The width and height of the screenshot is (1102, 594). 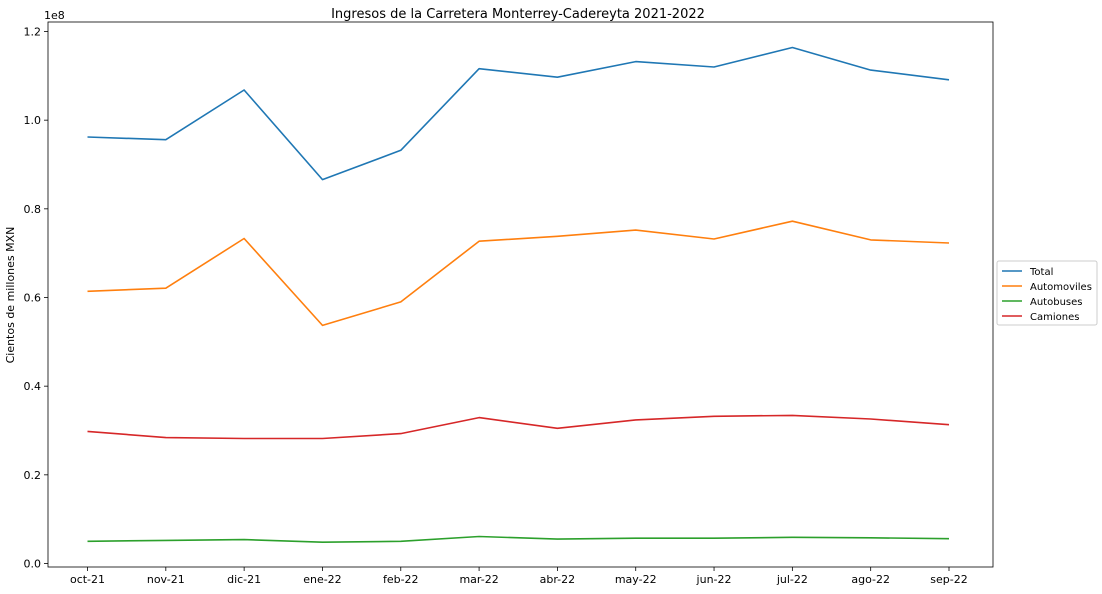 What do you see at coordinates (1041, 272) in the screenshot?
I see `legend-label: Total` at bounding box center [1041, 272].